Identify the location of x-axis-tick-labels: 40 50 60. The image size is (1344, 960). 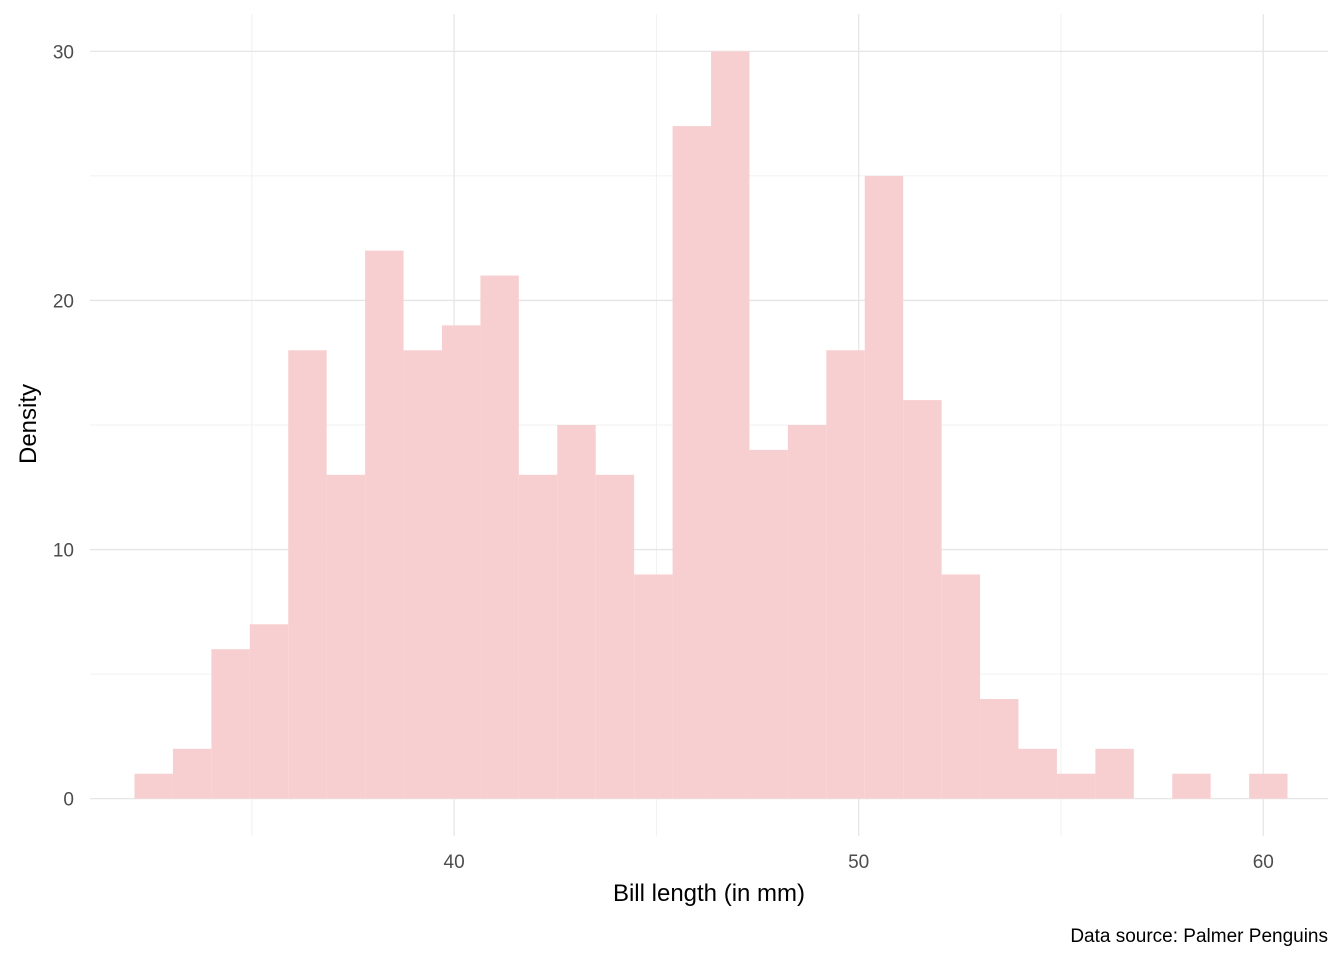
(859, 862).